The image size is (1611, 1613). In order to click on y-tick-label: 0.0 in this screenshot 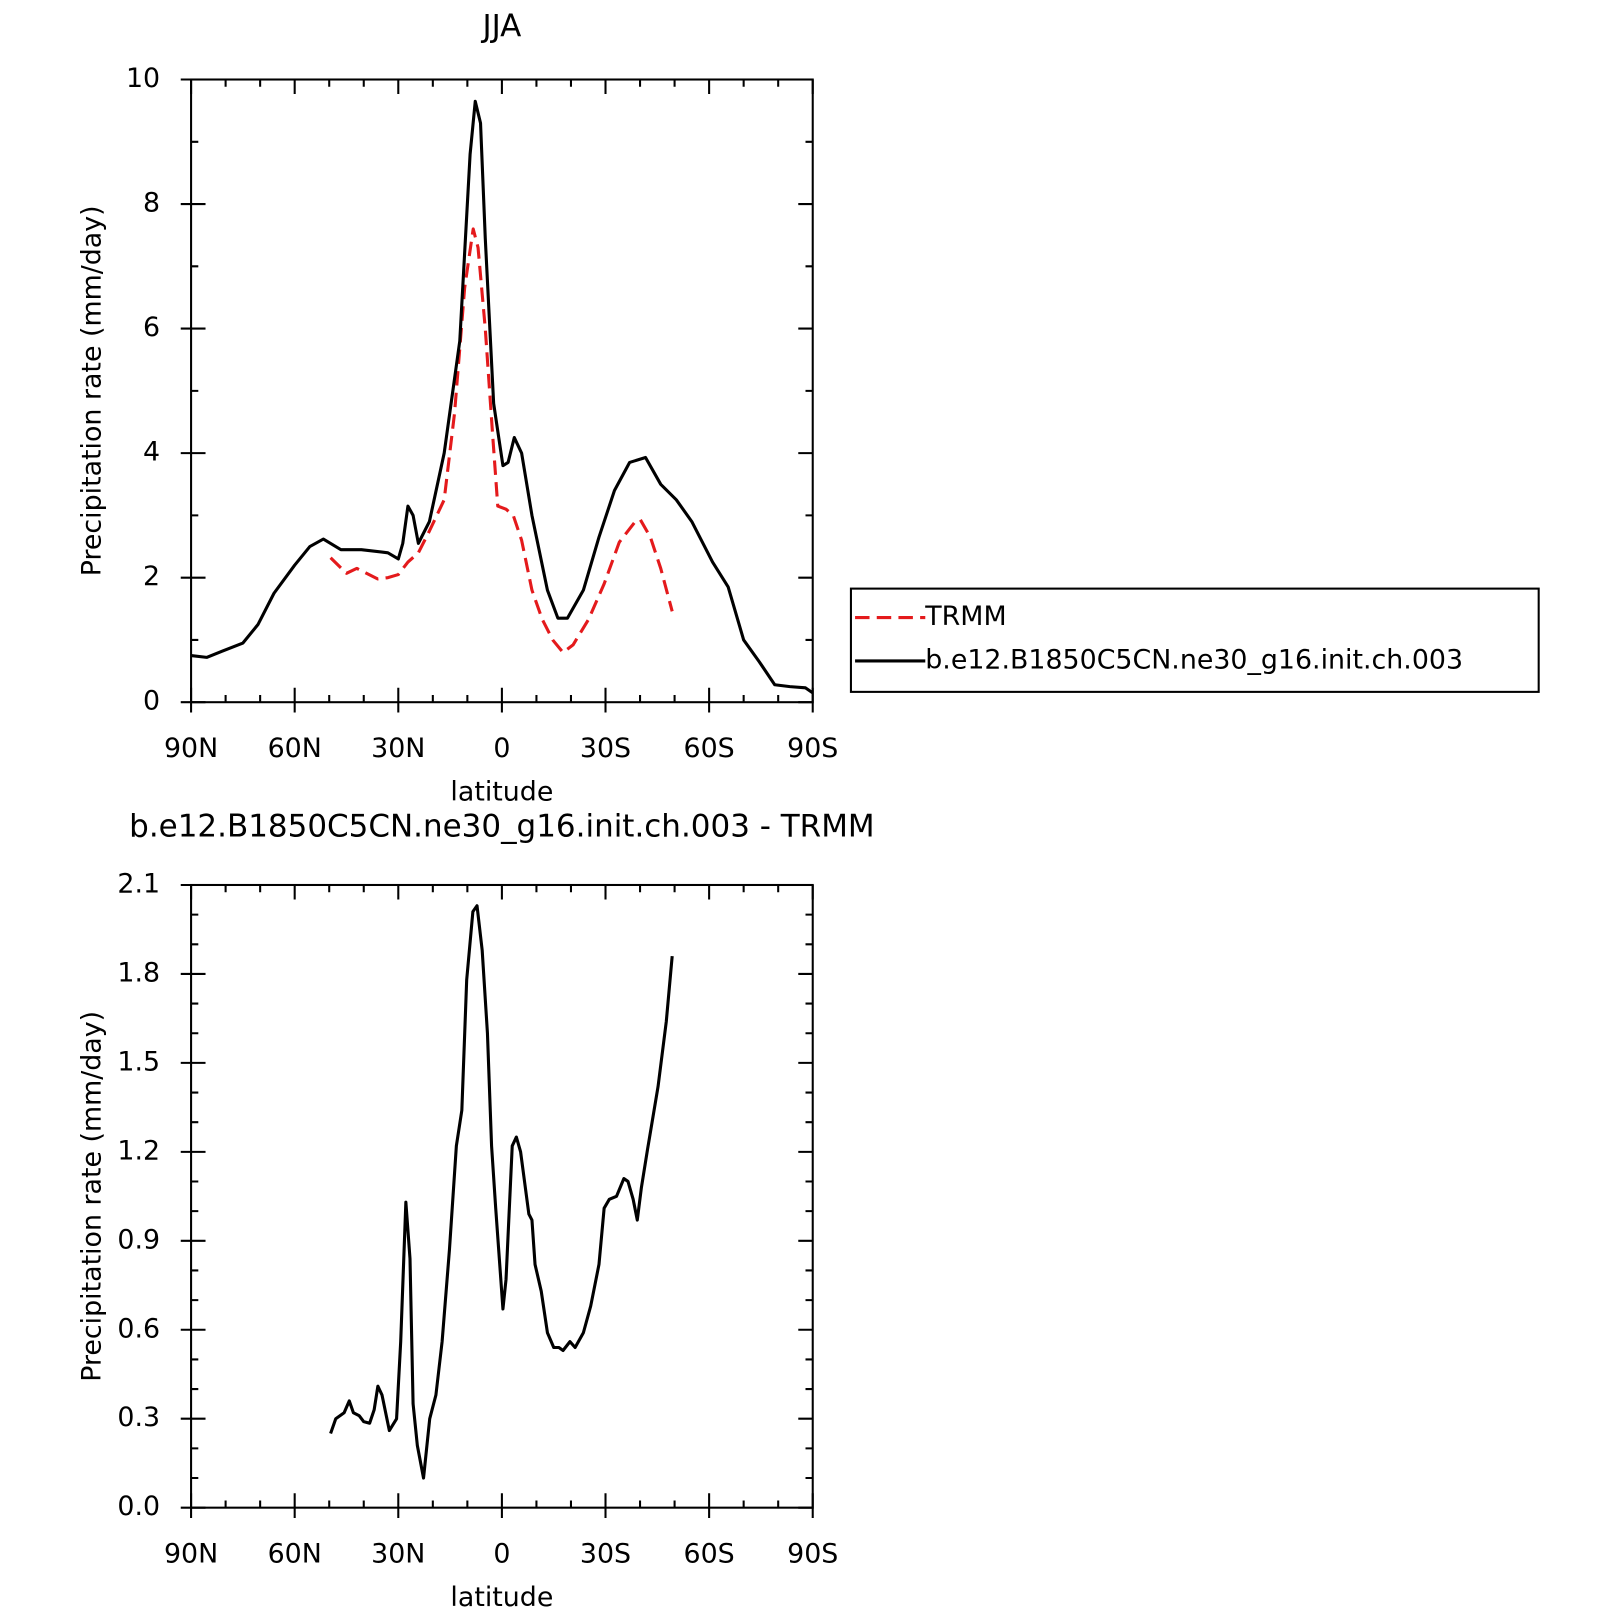, I will do `click(138, 1506)`.